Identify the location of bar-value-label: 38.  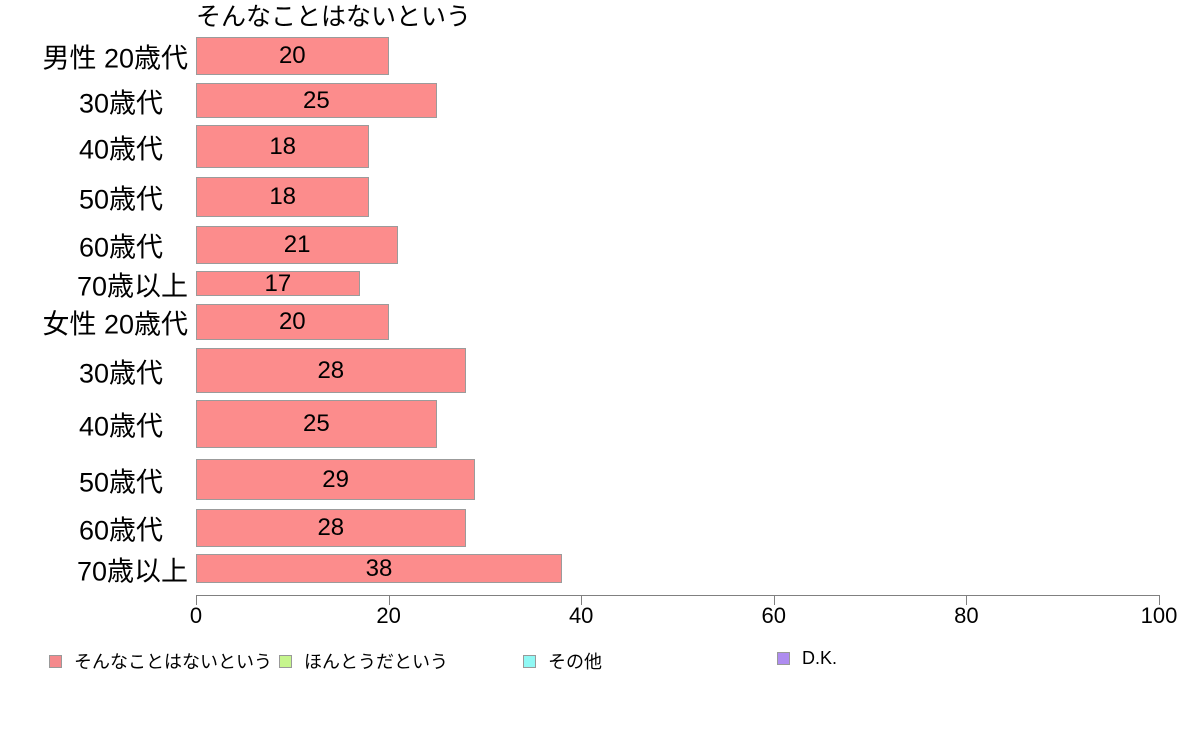
(379, 568).